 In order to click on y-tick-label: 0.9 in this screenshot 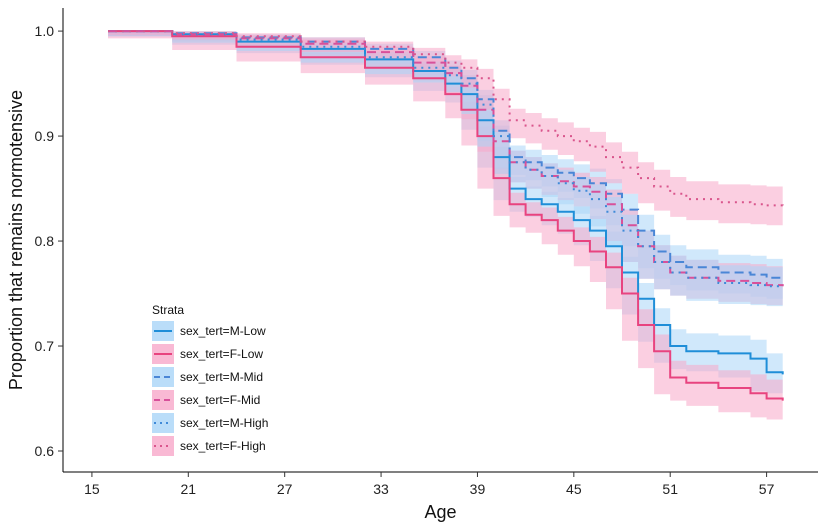, I will do `click(45, 136)`.